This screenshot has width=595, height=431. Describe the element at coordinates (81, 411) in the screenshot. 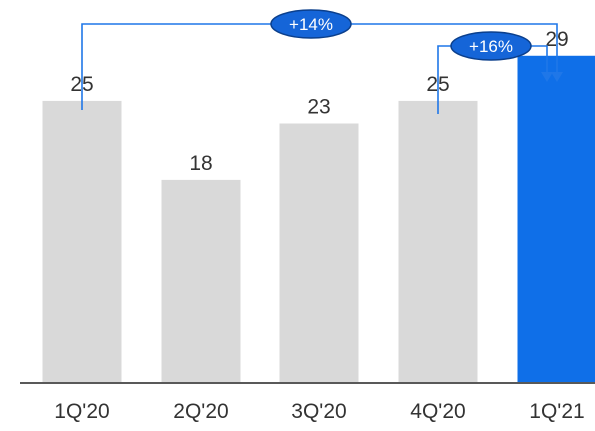

I see `x-tick-label-1: 1Q'20` at that location.